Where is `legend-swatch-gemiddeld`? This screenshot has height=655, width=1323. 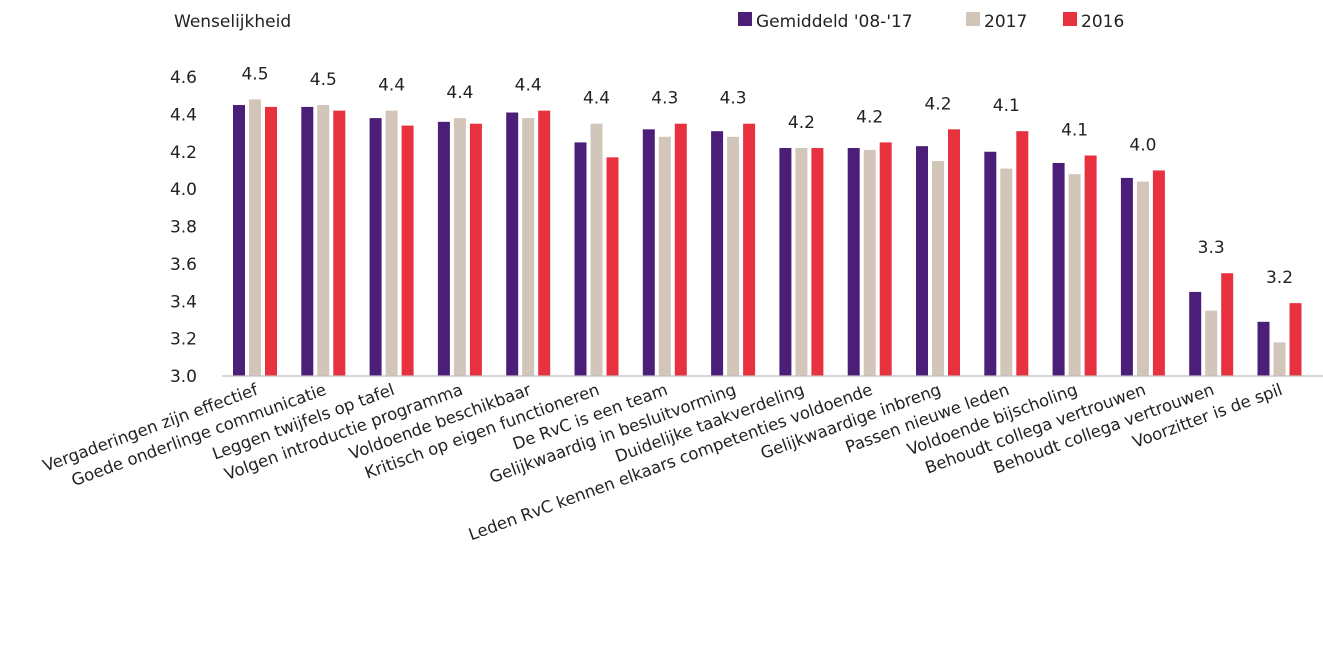 legend-swatch-gemiddeld is located at coordinates (745, 19).